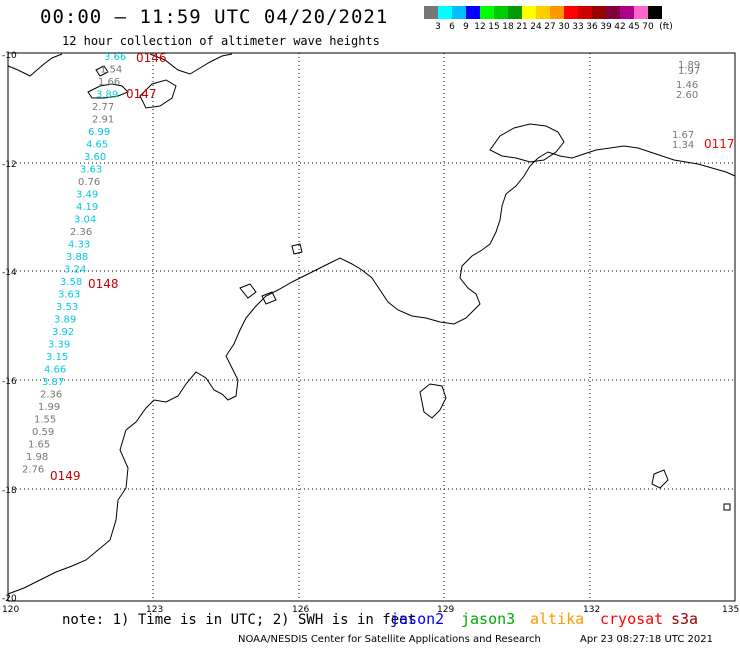  Describe the element at coordinates (43, 432) in the screenshot. I see `track-value: 0.59` at that location.